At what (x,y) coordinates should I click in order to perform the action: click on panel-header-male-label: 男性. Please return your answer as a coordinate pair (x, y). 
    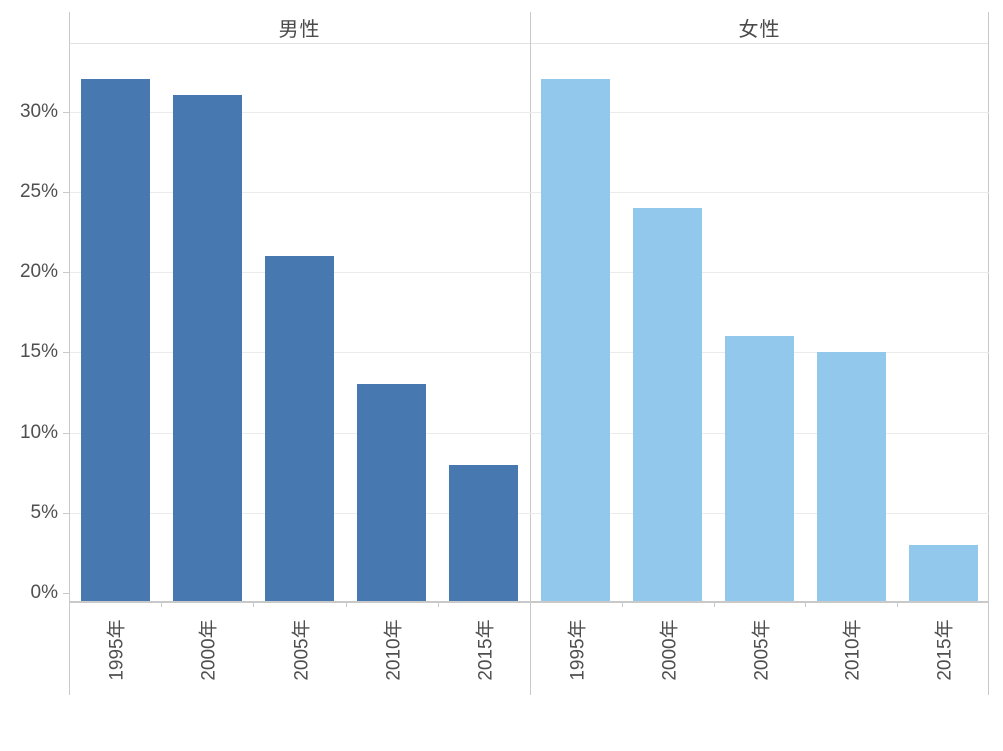
    Looking at the image, I should click on (299, 30).